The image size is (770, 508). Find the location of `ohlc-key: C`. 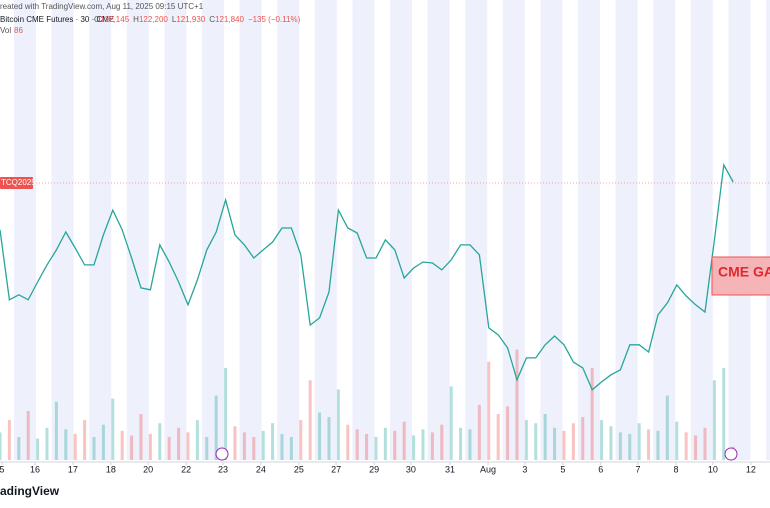

ohlc-key: C is located at coordinates (212, 19).